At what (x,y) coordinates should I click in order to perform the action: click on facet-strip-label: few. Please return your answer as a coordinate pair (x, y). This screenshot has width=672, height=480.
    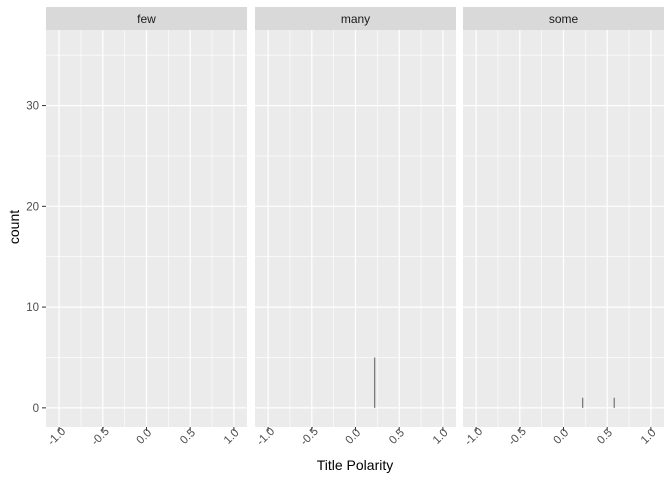
    Looking at the image, I should click on (146, 19).